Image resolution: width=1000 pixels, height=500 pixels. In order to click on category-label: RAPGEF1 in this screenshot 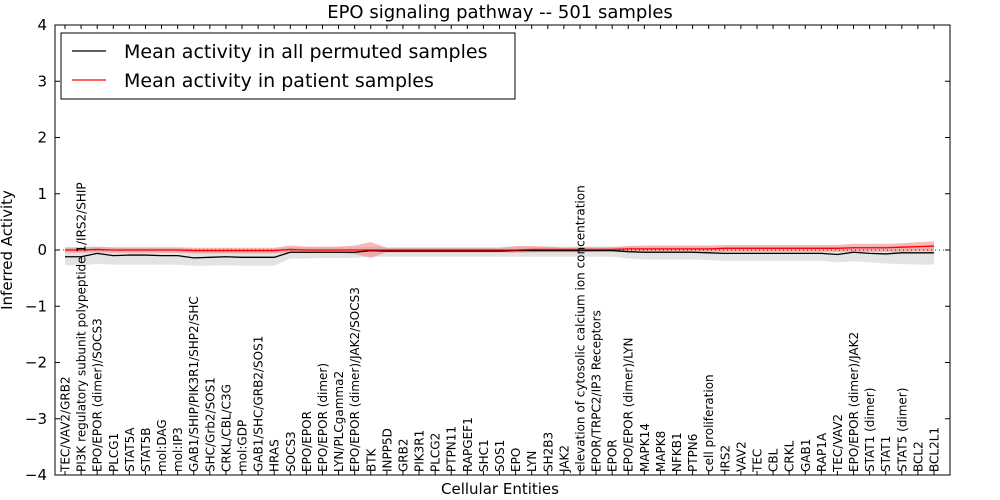, I will do `click(468, 444)`.